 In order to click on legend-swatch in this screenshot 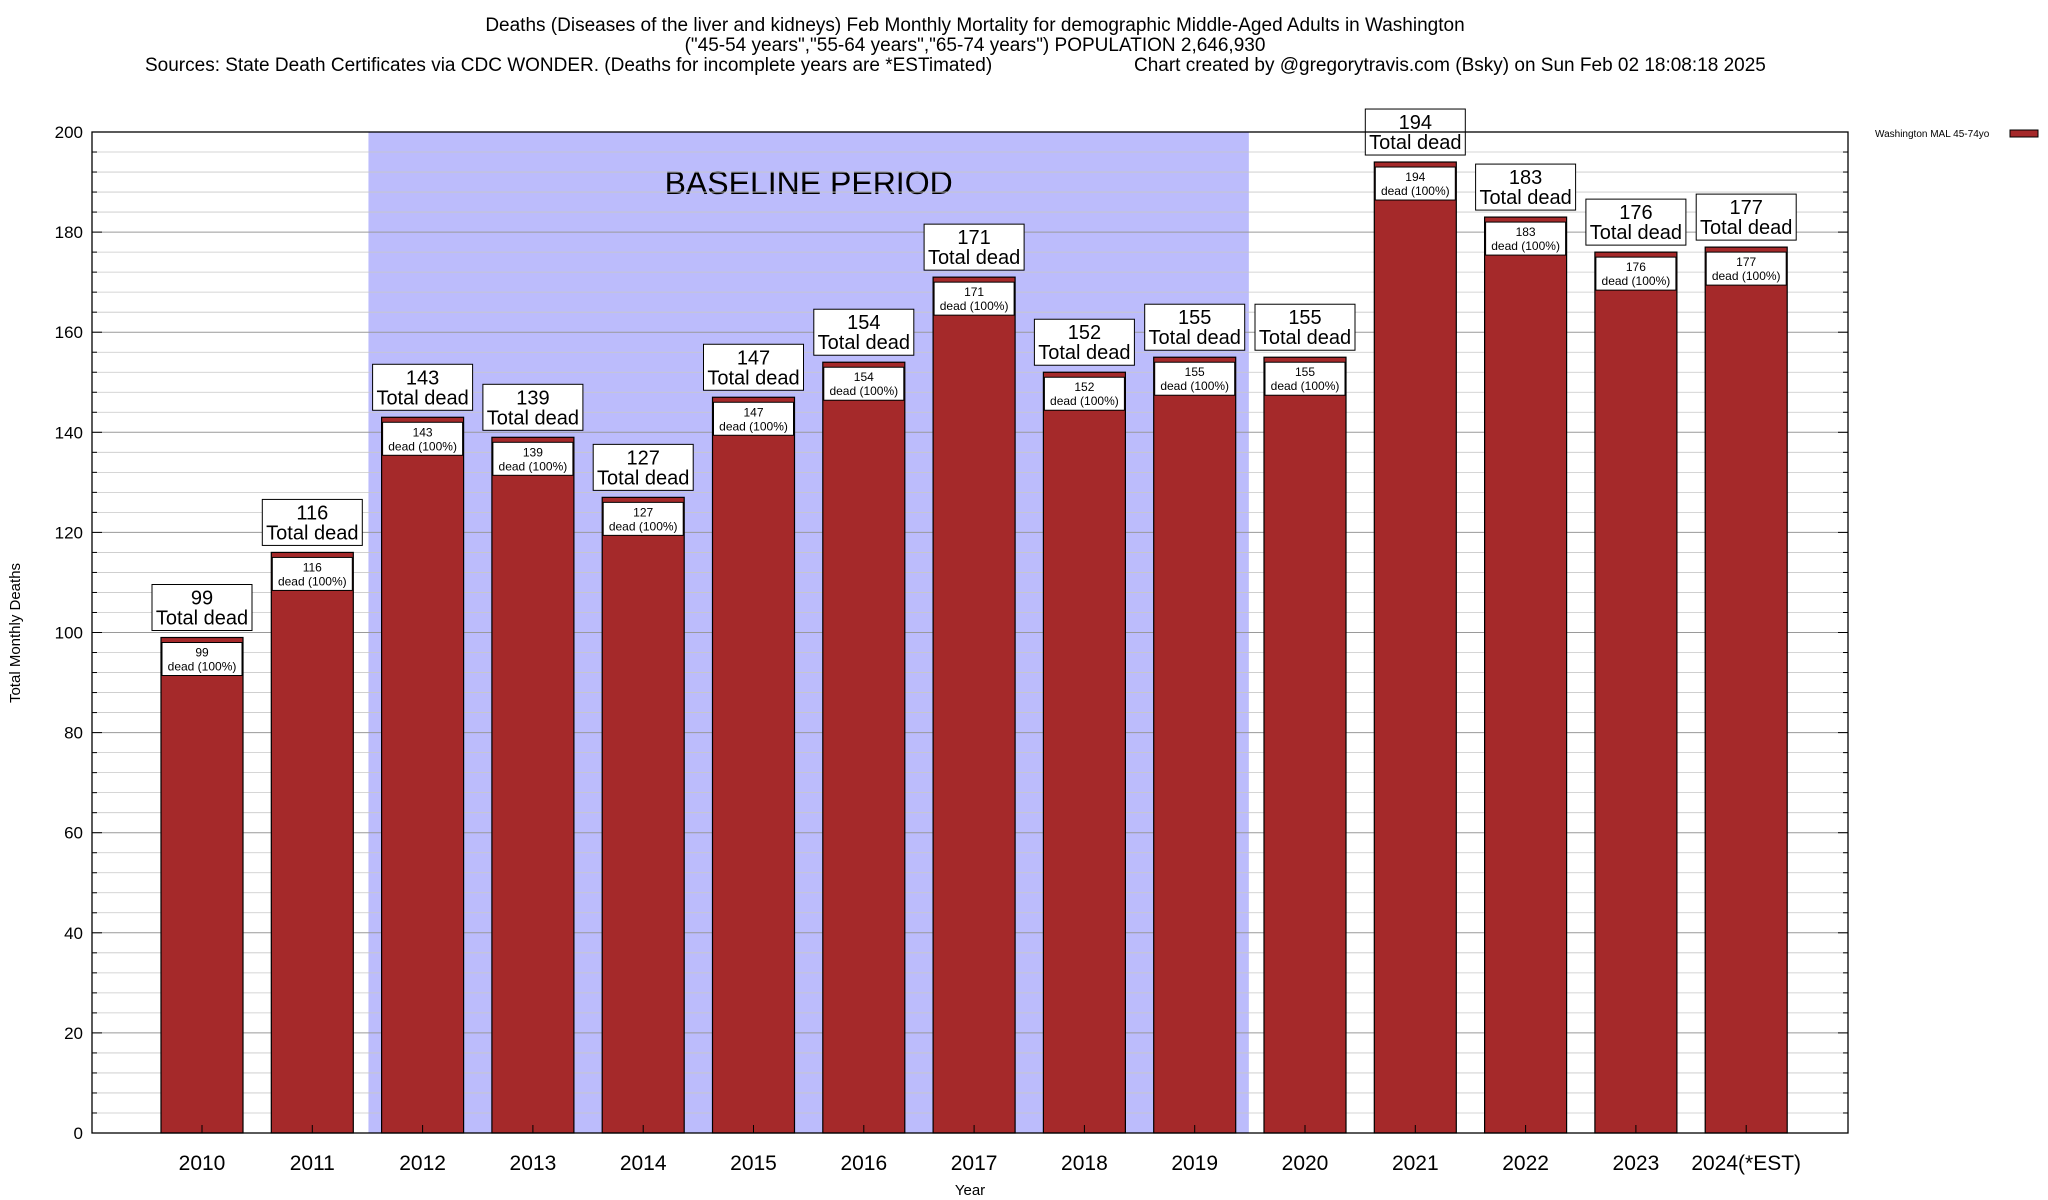, I will do `click(2024, 133)`.